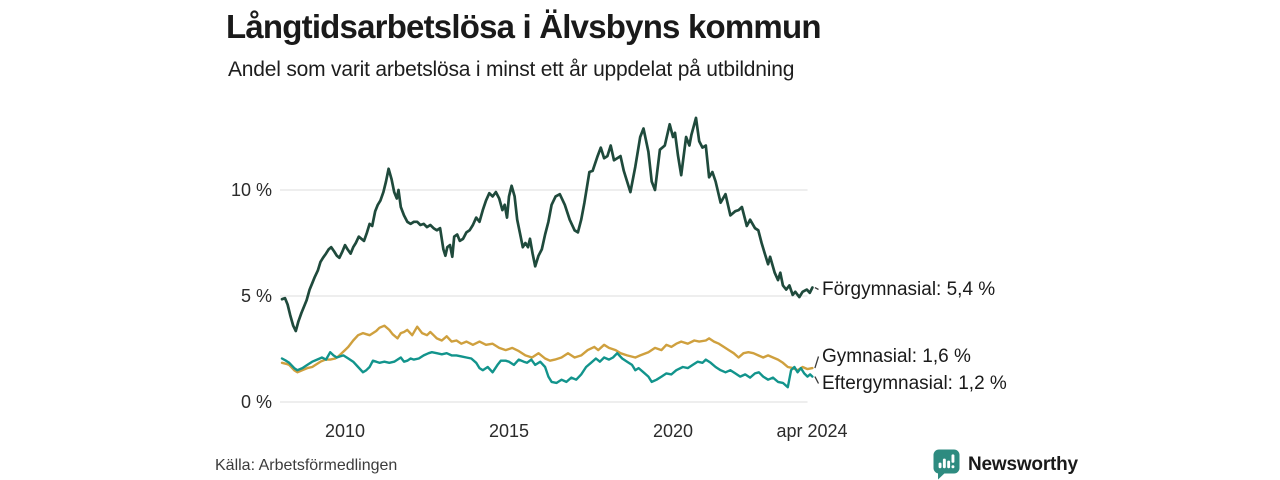 The image size is (1280, 480). Describe the element at coordinates (914, 383) in the screenshot. I see `series-end-label-eftergymnasial: Eftergymnasial: 1,2 %` at that location.